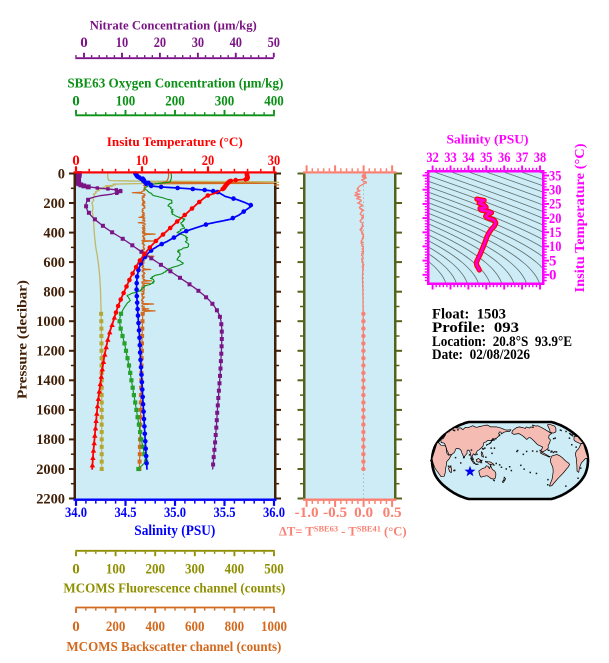 This screenshot has height=663, width=609. What do you see at coordinates (22, 339) in the screenshot?
I see `svg-text: Pressure (decibar)` at bounding box center [22, 339].